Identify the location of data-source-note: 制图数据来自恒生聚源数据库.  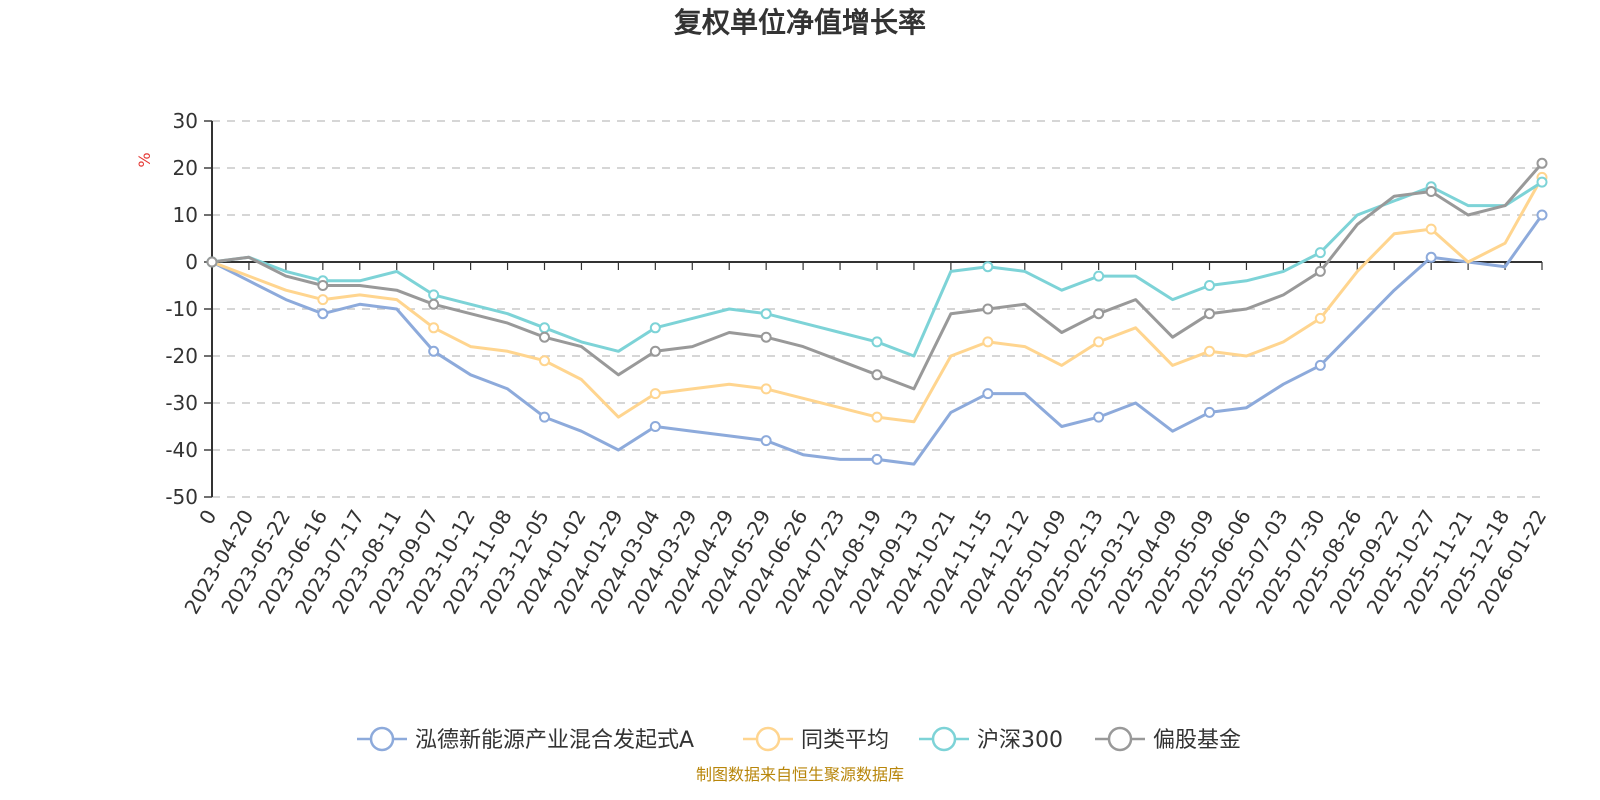
(800, 774).